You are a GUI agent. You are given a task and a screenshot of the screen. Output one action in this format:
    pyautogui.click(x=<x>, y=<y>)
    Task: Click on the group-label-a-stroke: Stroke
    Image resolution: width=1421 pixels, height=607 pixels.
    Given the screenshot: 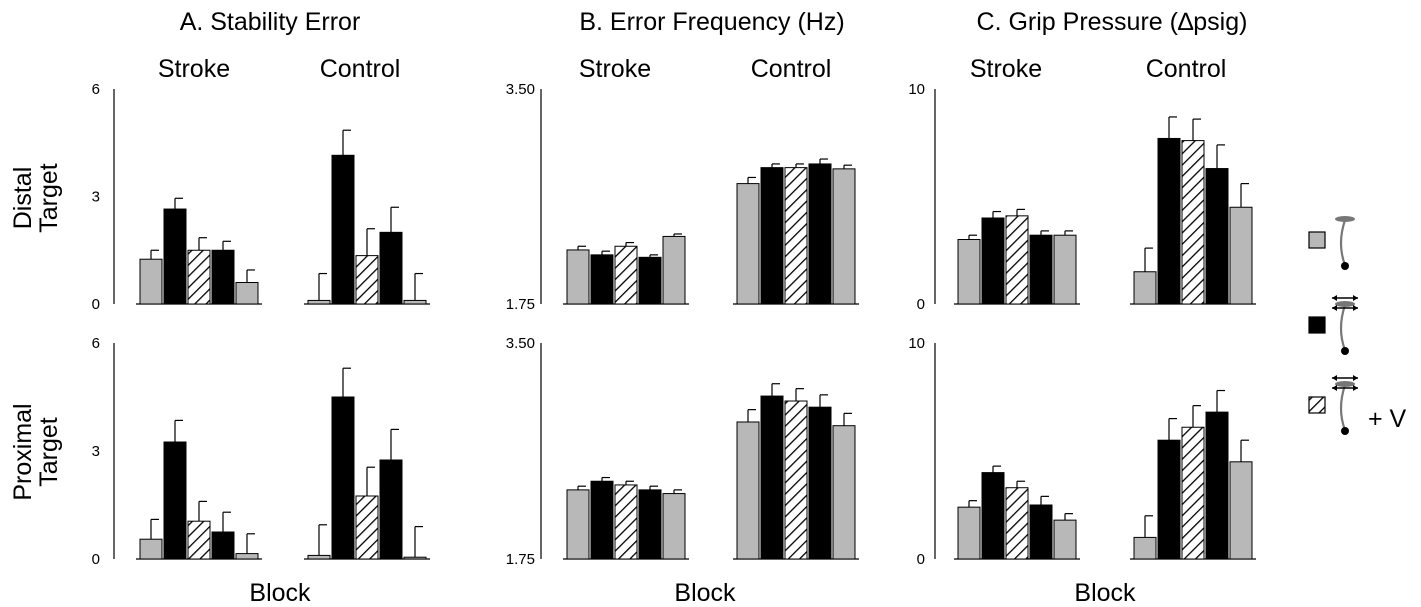 What is the action you would take?
    pyautogui.click(x=194, y=69)
    